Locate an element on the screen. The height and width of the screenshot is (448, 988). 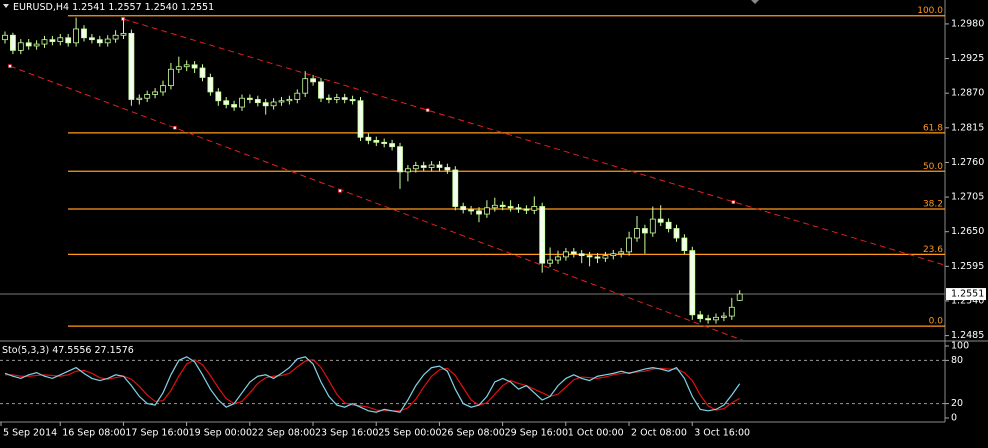
y-tick-label: 1.2980 is located at coordinates (967, 23).